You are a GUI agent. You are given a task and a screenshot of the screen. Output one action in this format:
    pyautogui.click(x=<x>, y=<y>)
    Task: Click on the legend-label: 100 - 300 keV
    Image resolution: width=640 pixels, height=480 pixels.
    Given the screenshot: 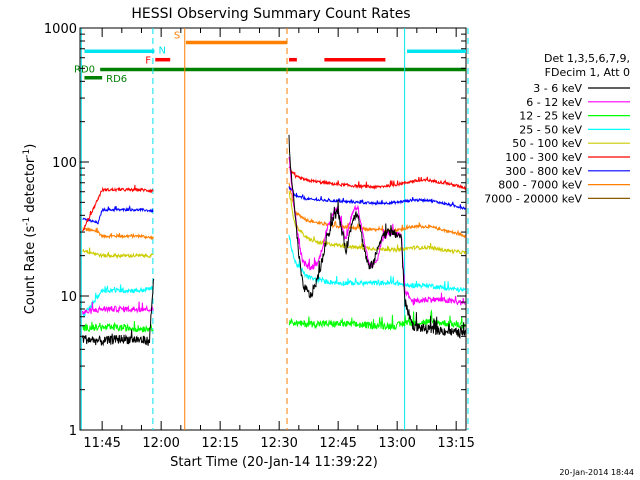 What is the action you would take?
    pyautogui.click(x=543, y=157)
    